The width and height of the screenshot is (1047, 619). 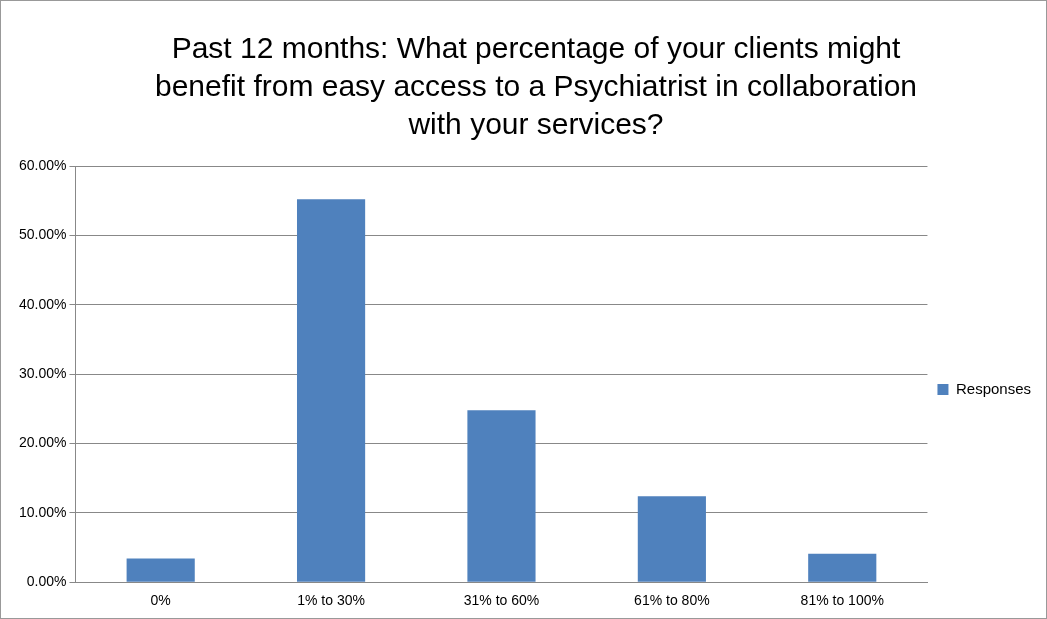 I want to click on chart-title: Past 12 months: What percentage of your clients might benefit from easy access to a Psychiatrist in collaboration with your services?, so click(x=536, y=86).